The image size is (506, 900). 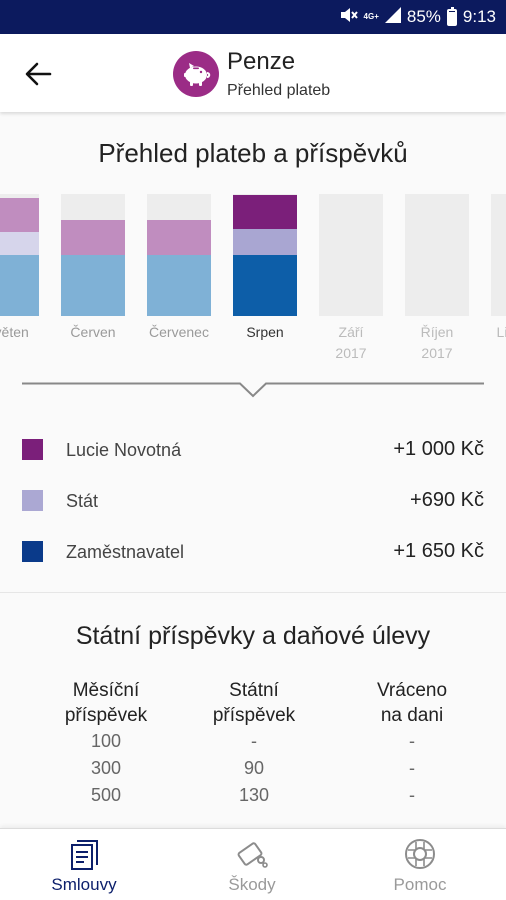 What do you see at coordinates (349, 17) in the screenshot?
I see `mute-icon` at bounding box center [349, 17].